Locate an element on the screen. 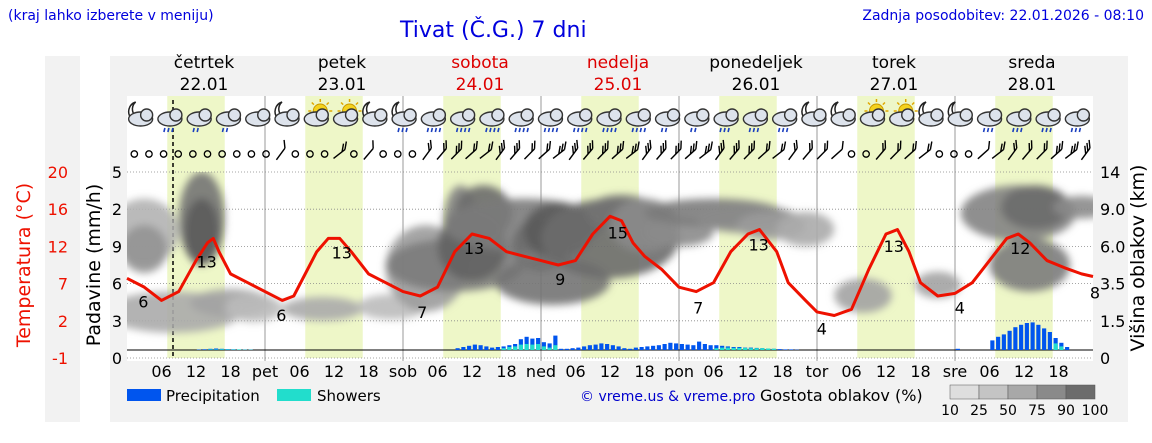 Image resolution: width=1152 pixels, height=443 pixels. credit-link: © vreme.us & vreme.pro is located at coordinates (667, 397).